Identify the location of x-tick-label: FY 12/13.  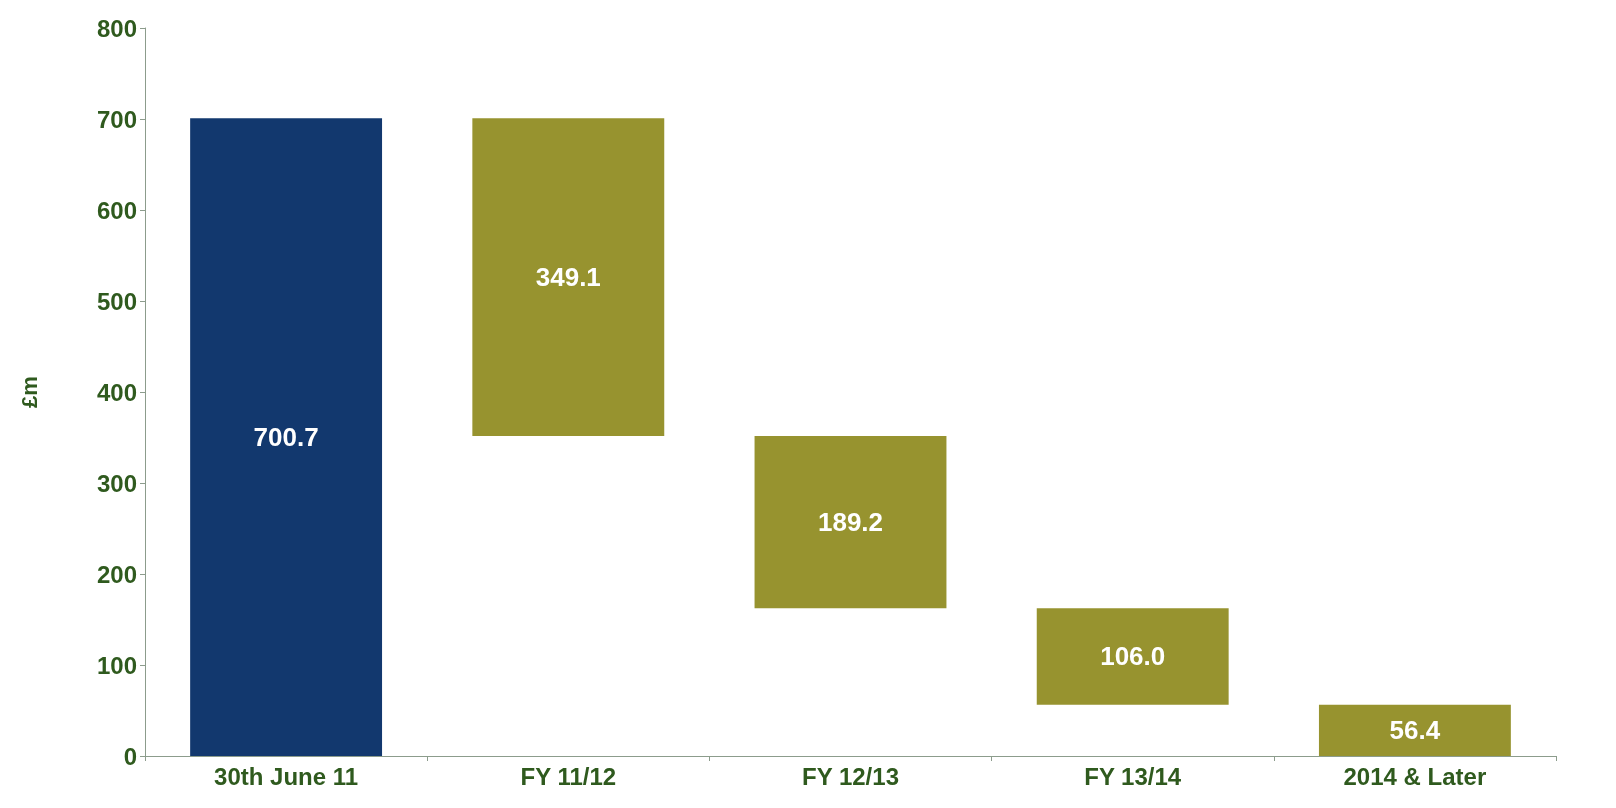
(850, 776).